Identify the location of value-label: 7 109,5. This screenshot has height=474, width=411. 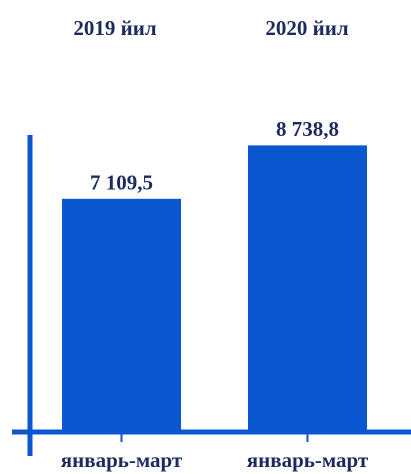
(121, 183).